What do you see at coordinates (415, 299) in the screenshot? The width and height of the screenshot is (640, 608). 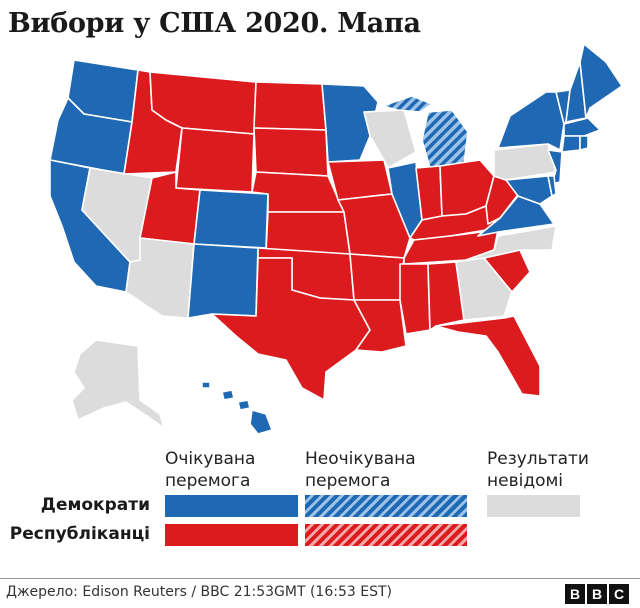 I see `state-MS` at bounding box center [415, 299].